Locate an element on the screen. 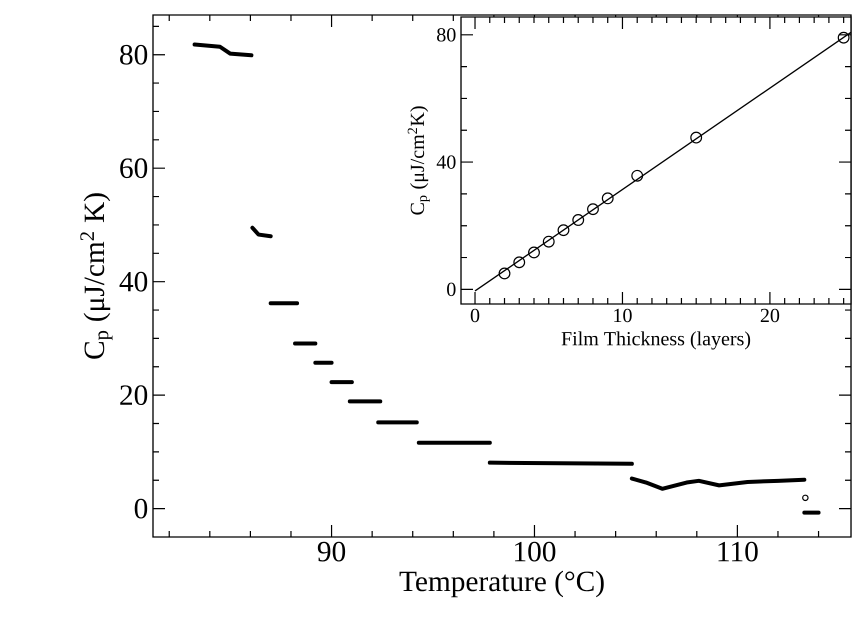  x-tick-label: 20 is located at coordinates (770, 315).